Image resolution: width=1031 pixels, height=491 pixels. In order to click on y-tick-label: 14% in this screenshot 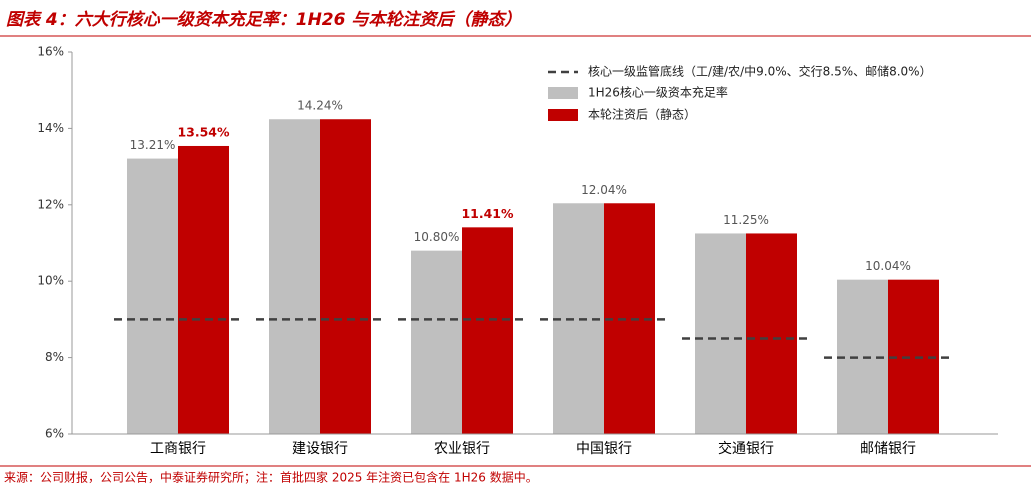, I will do `click(50, 128)`.